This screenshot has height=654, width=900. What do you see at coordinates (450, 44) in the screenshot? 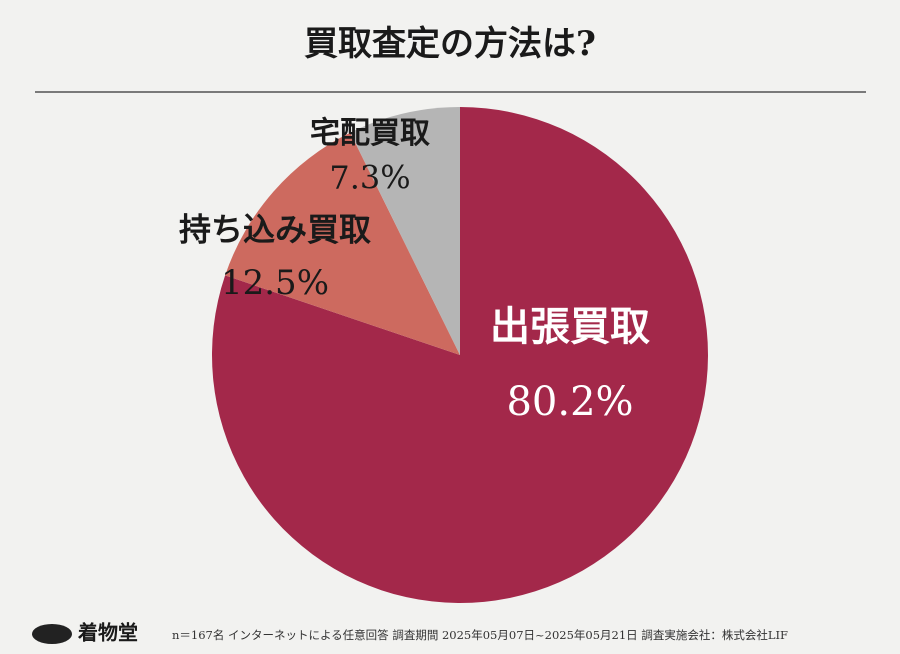
I see `chart-title: 買取査定の方法は?` at bounding box center [450, 44].